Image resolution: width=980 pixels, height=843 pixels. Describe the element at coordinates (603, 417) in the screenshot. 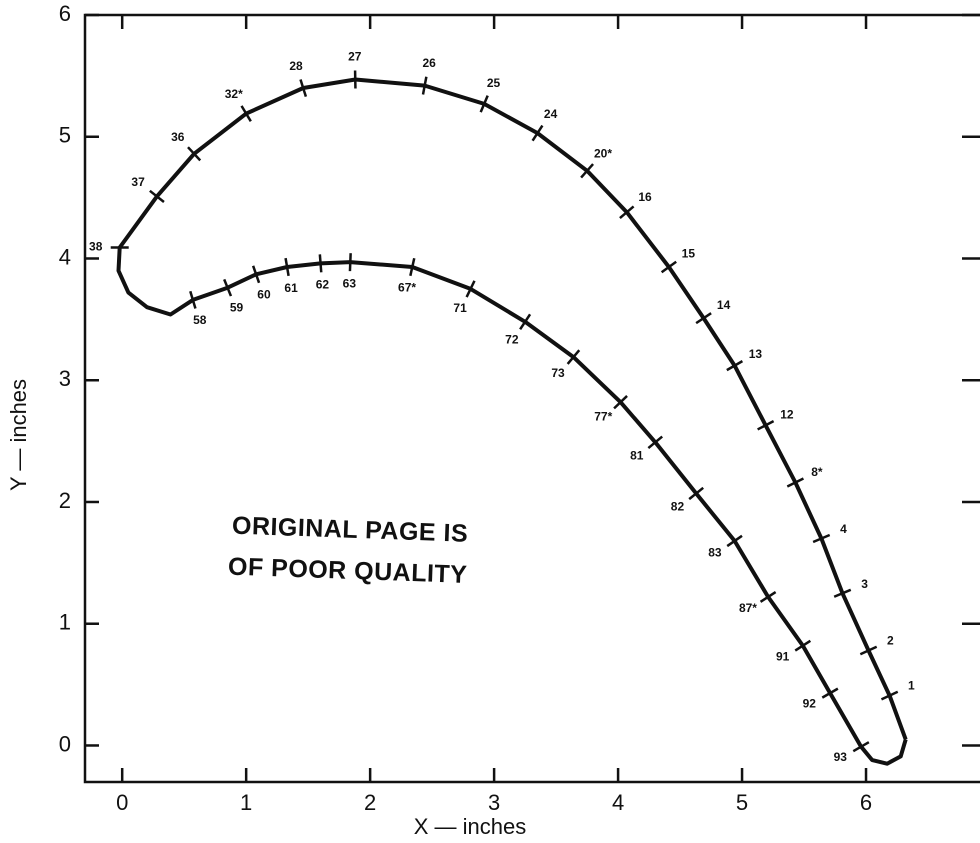

I see `tap-label: 77*` at that location.